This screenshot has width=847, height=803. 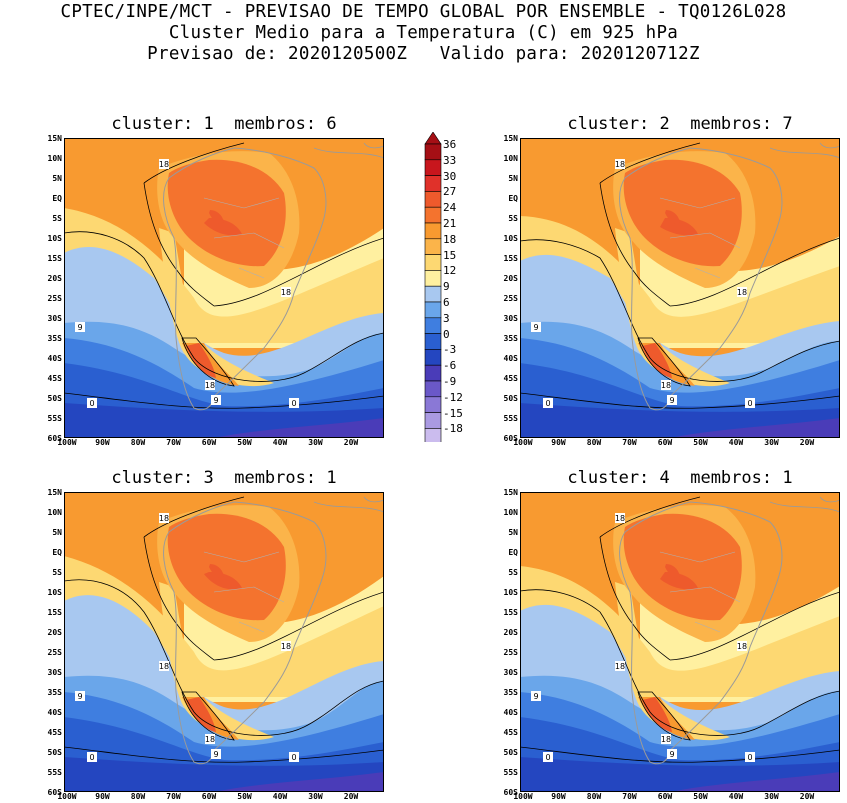 What do you see at coordinates (450, 160) in the screenshot?
I see `colorbar-level-label: 33` at bounding box center [450, 160].